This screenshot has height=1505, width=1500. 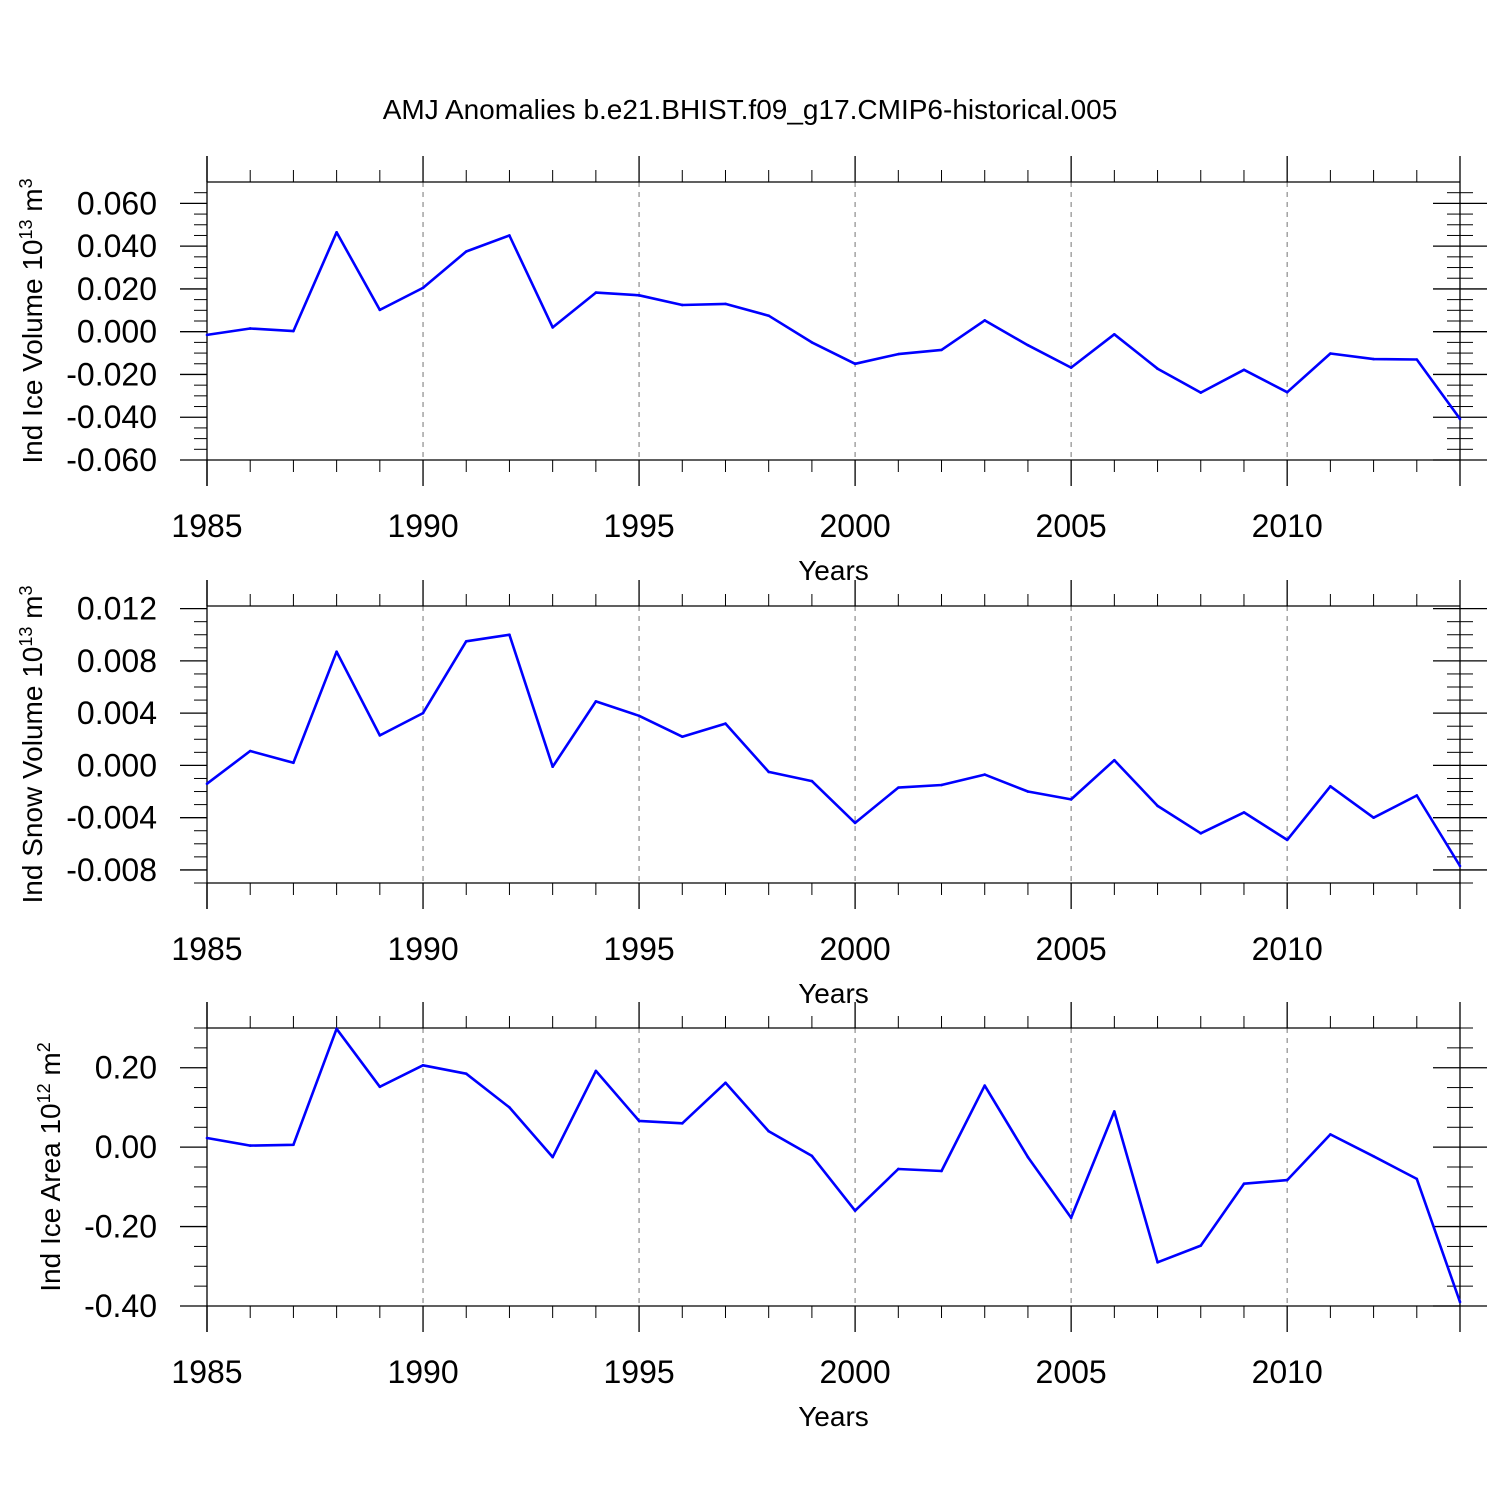 I want to click on y-tick-label: 0.040, so click(x=117, y=246).